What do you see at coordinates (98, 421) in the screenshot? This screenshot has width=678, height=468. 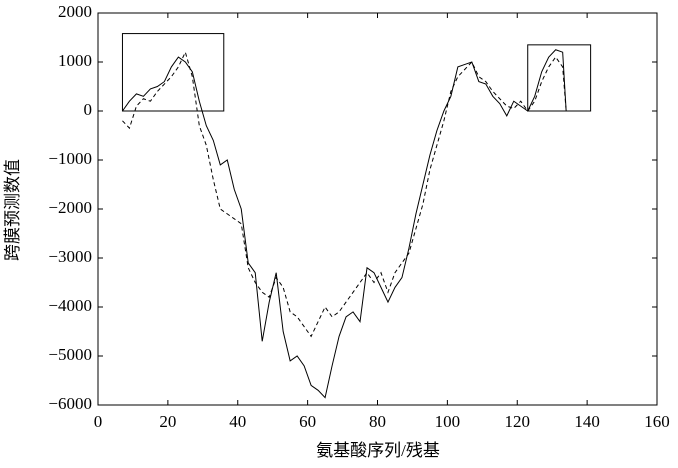 I see `x-tick-label: 0` at bounding box center [98, 421].